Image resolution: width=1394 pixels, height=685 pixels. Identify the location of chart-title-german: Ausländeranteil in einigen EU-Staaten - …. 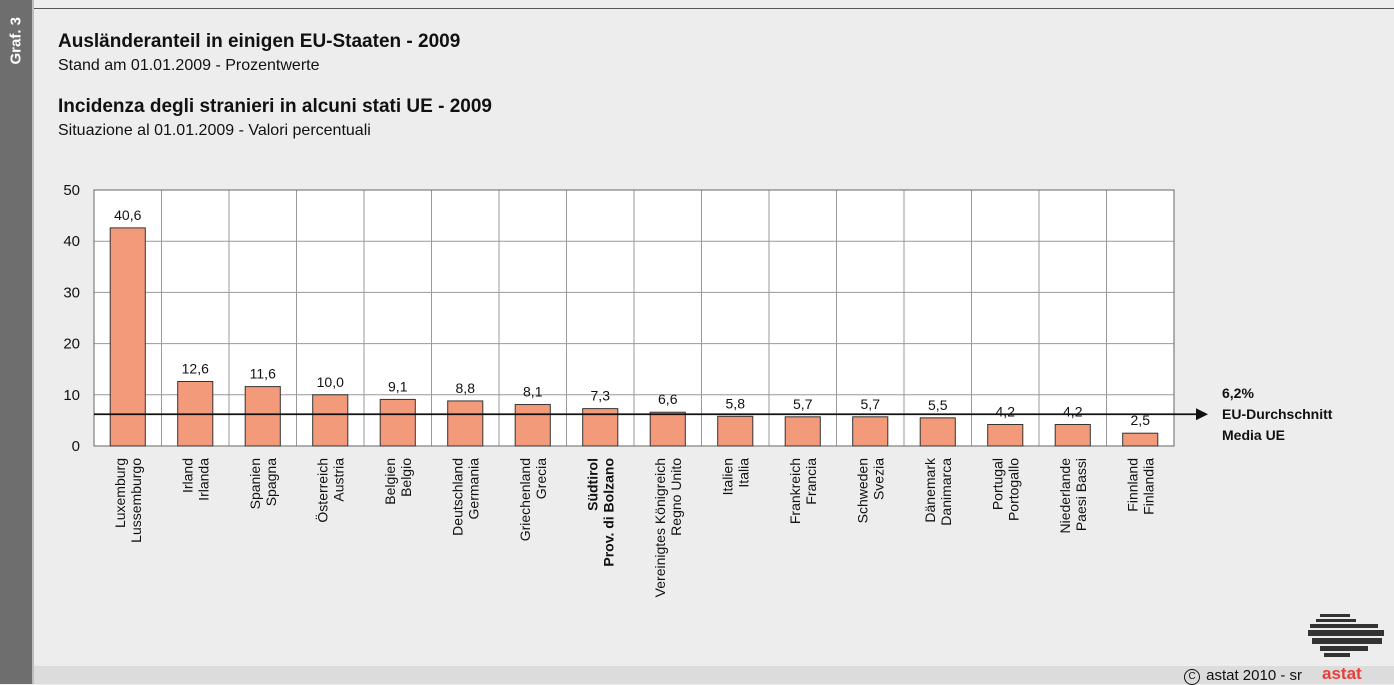
(259, 41).